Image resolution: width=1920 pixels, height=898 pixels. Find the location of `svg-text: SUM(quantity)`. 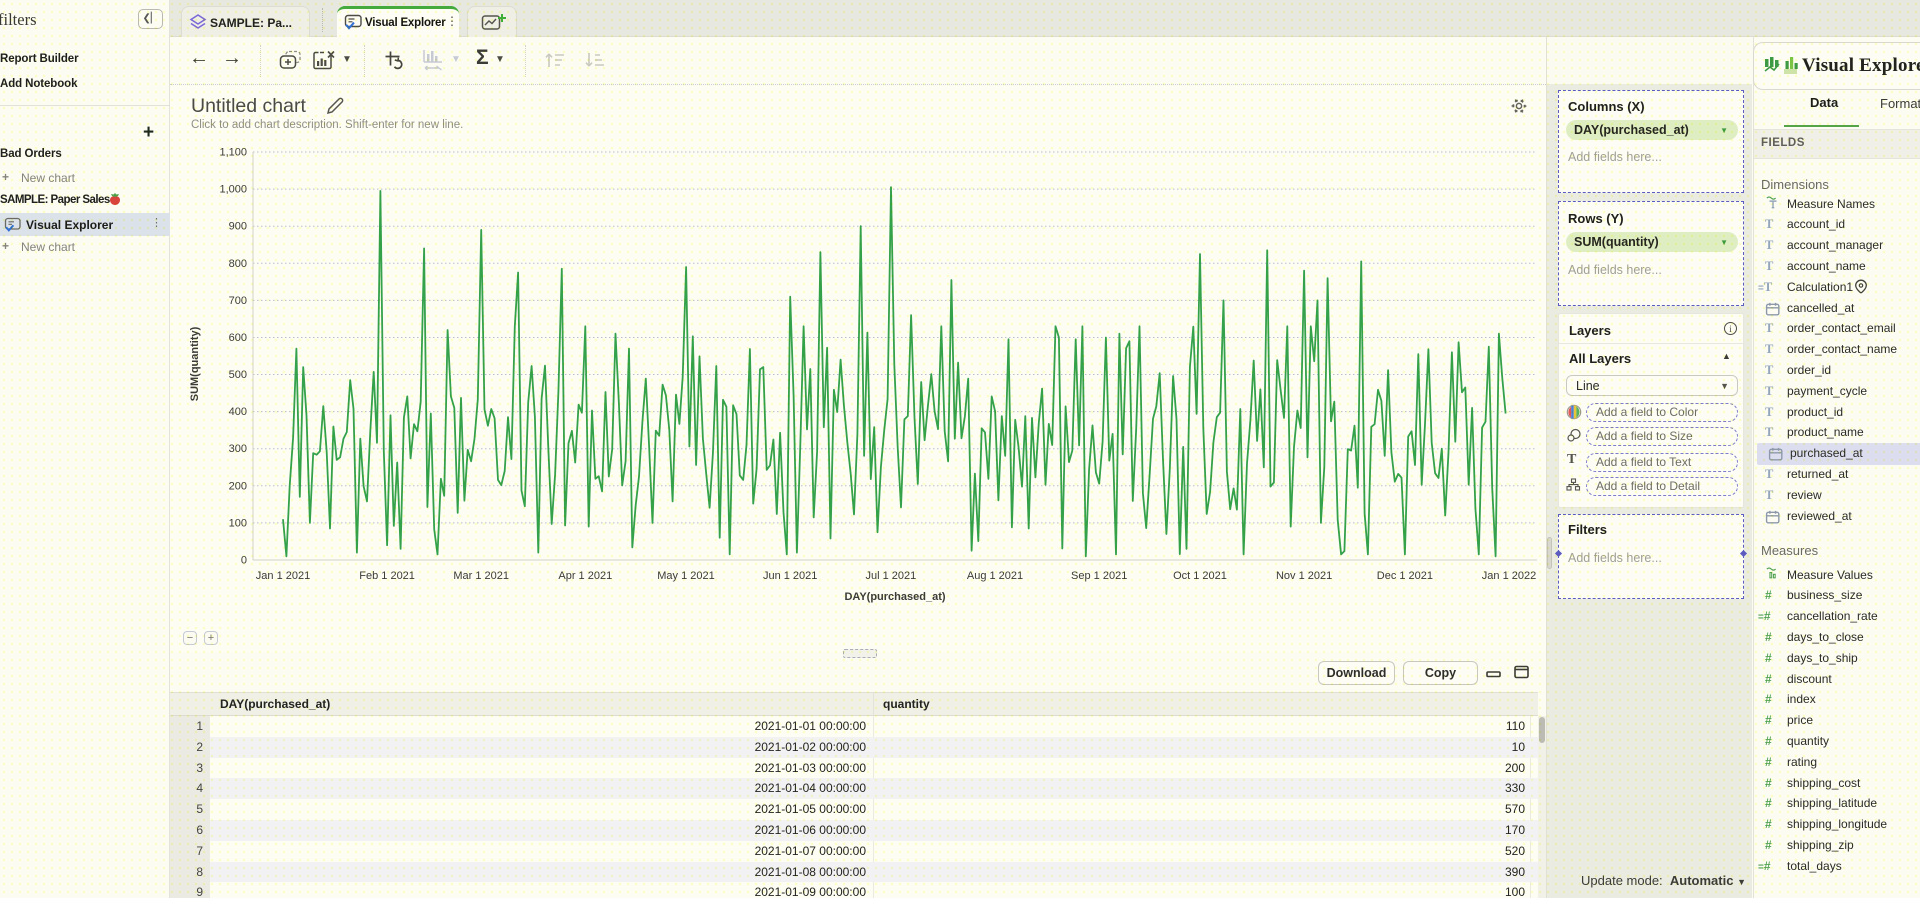

svg-text: SUM(quantity) is located at coordinates (195, 363).